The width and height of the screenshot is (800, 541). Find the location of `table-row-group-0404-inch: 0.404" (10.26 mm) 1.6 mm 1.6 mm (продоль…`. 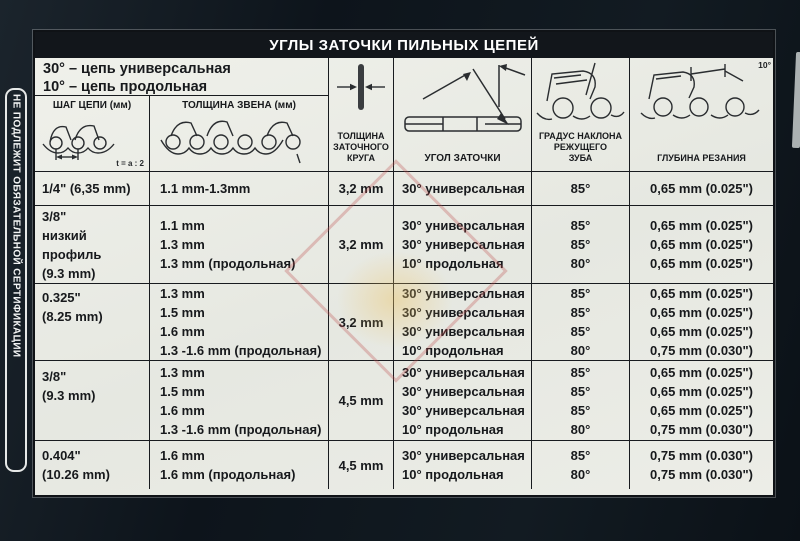

table-row-group-0404-inch: 0.404" (10.26 mm) 1.6 mm 1.6 mm (продоль… is located at coordinates (404, 464).